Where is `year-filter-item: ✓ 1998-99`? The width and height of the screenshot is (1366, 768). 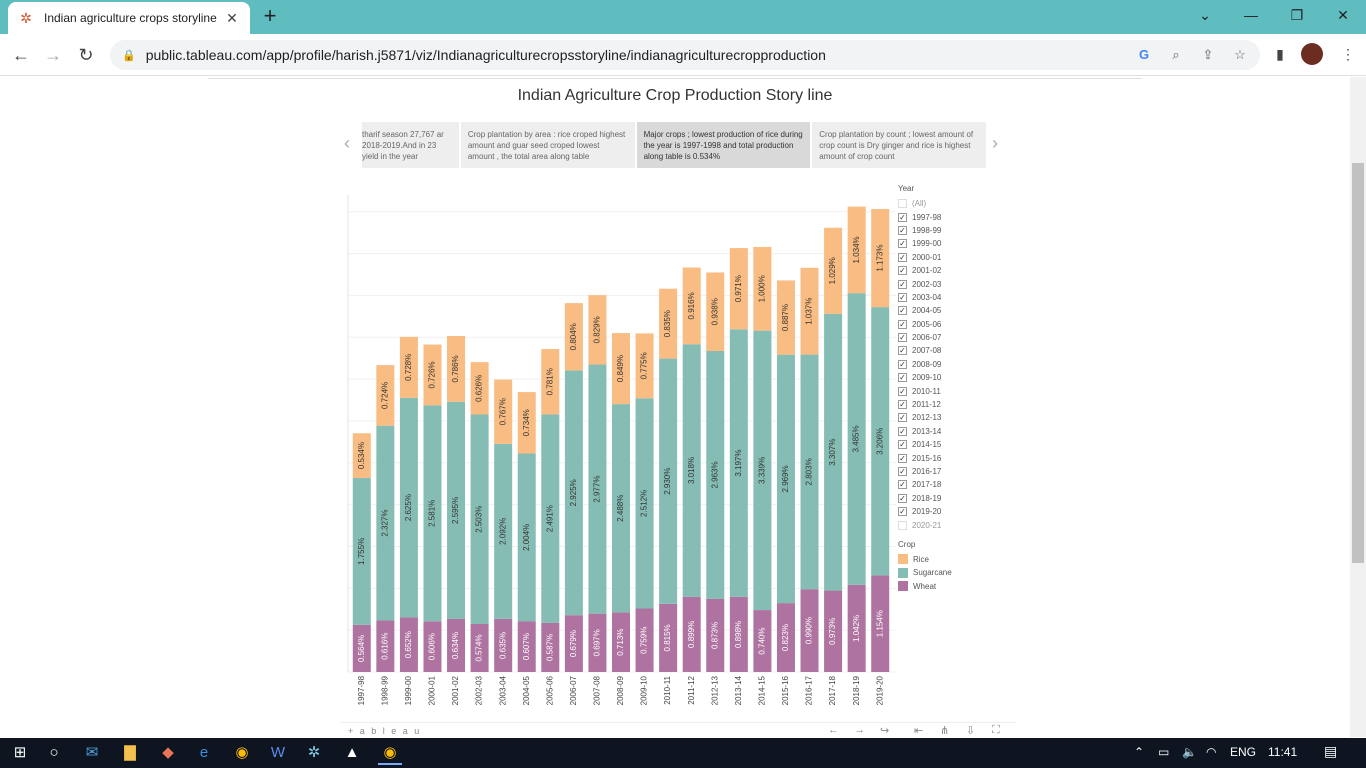
year-filter-item: ✓ 1998-99 is located at coordinates (925, 230).